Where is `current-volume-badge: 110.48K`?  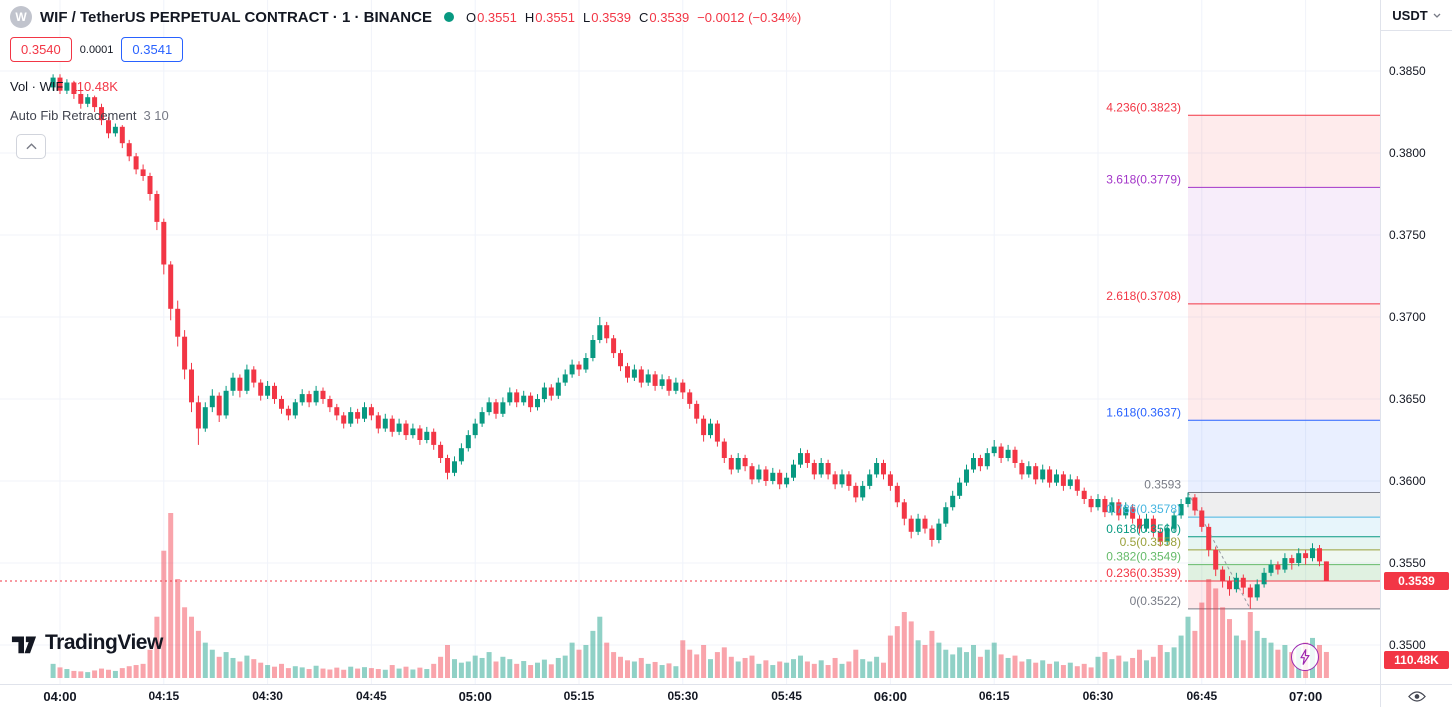
current-volume-badge: 110.48K is located at coordinates (1416, 659).